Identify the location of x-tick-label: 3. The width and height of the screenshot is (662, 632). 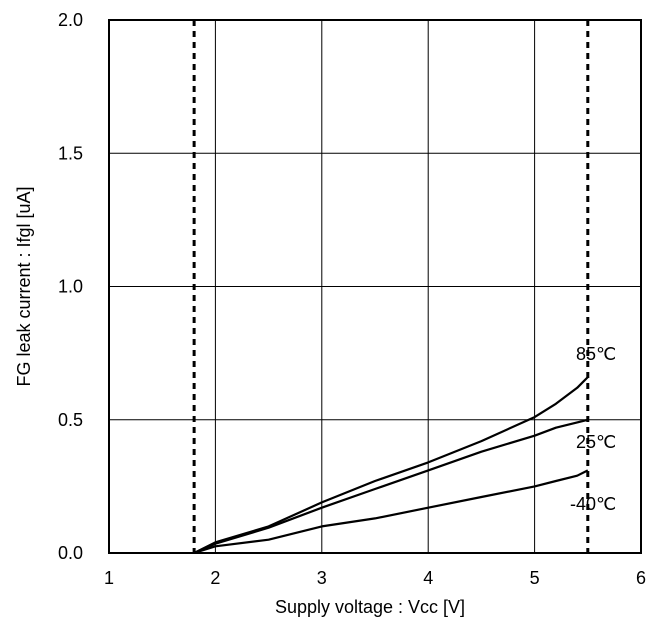
(322, 578).